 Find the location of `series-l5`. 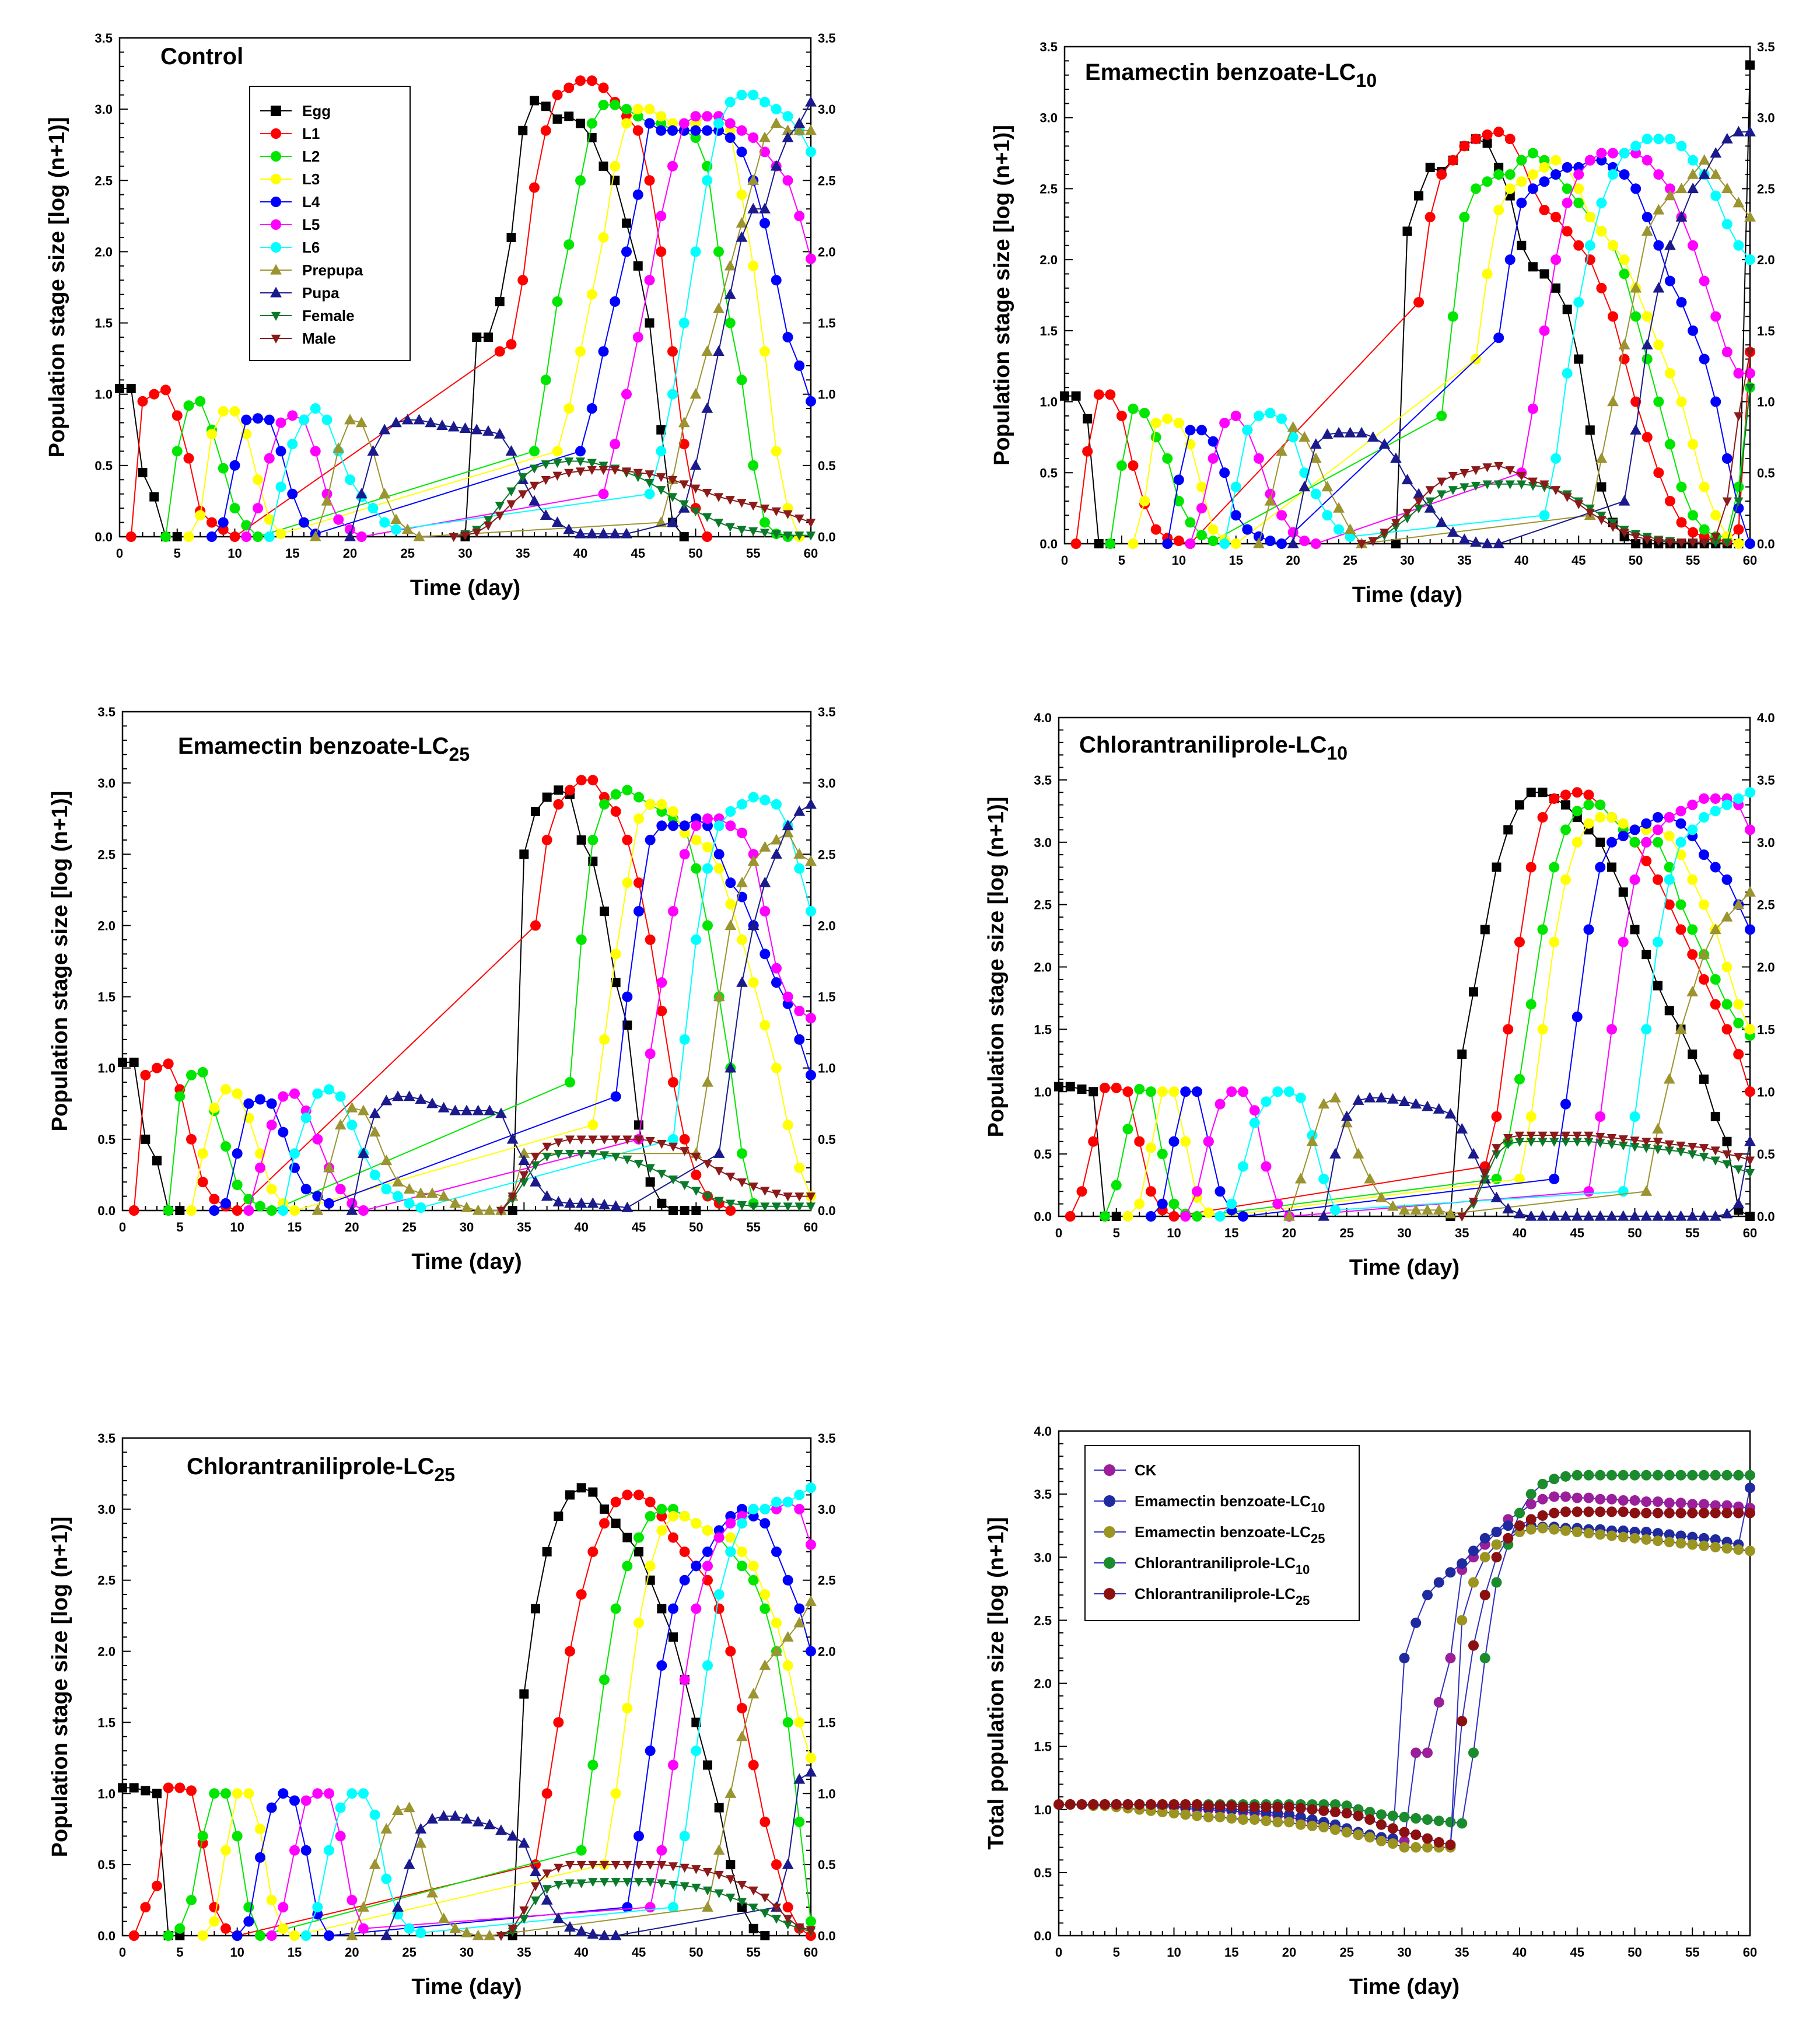

series-l5 is located at coordinates (529, 1015).